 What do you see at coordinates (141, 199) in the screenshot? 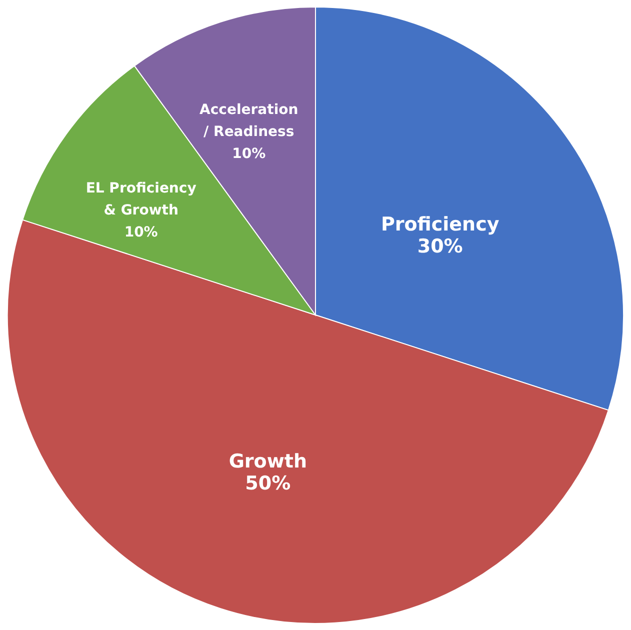
I see `slice-label: EL Proficiency & Growth` at bounding box center [141, 199].